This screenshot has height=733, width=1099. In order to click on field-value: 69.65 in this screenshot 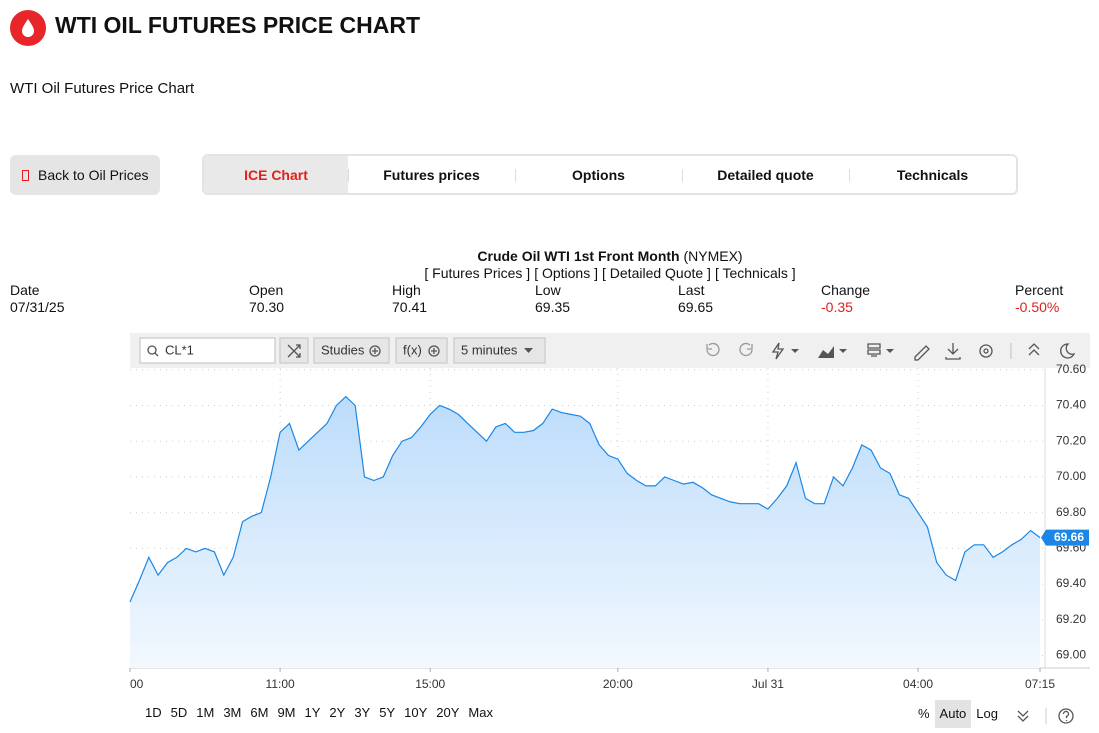, I will do `click(696, 307)`.